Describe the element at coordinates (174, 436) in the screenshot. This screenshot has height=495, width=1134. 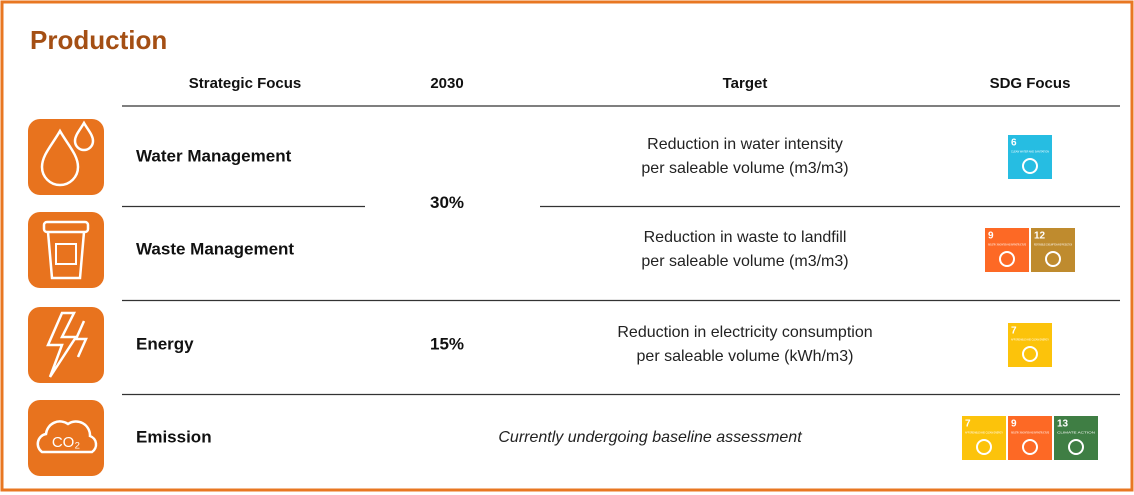
I see `focus: Emission` at that location.